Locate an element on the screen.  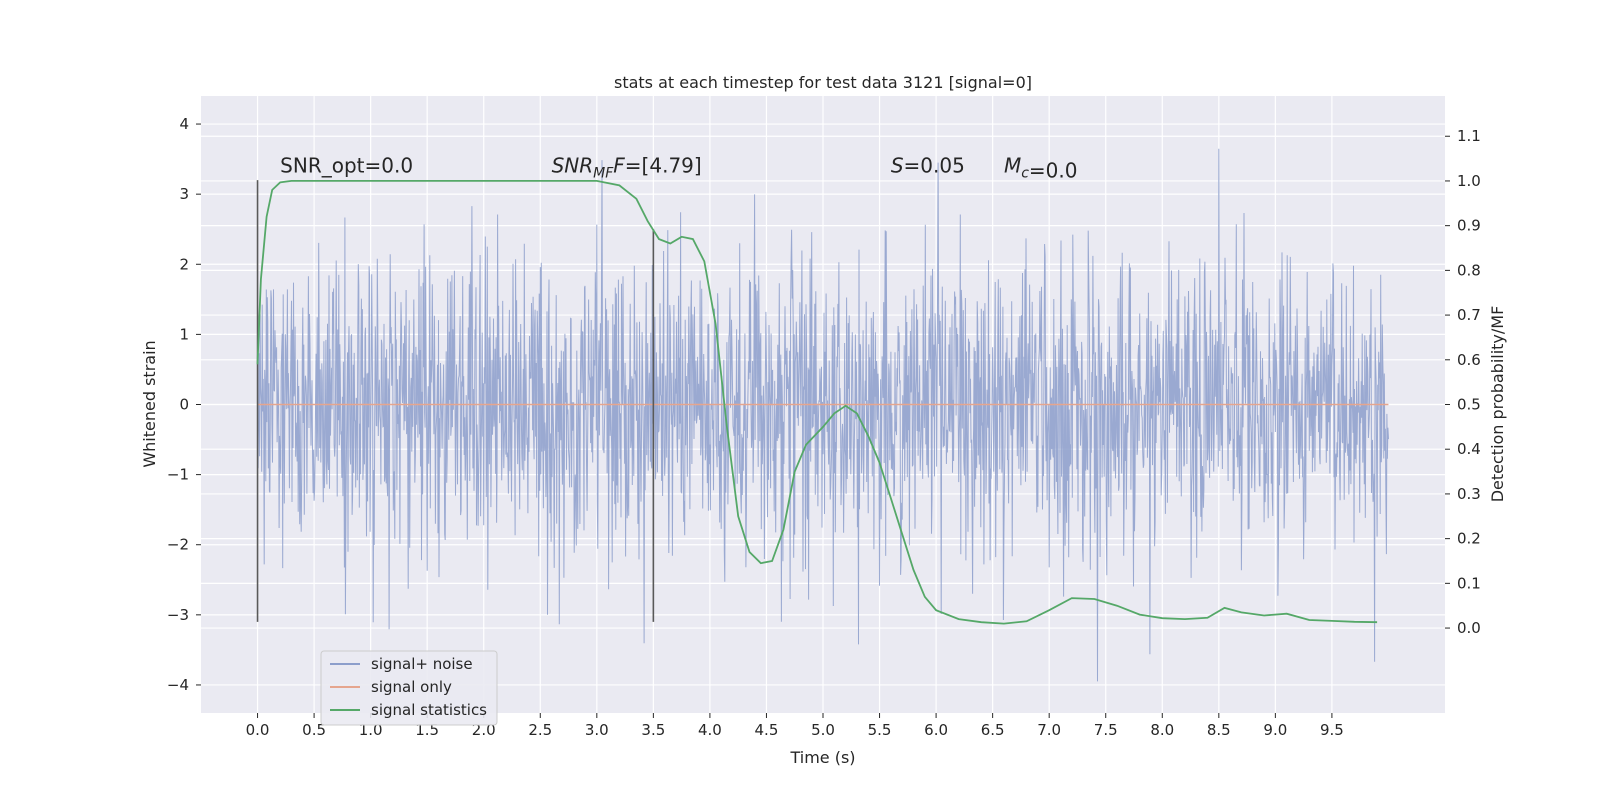
left-y-tick-labels: −4 −3 −2 −1 0 1 2 3 4 is located at coordinates (184, 404).